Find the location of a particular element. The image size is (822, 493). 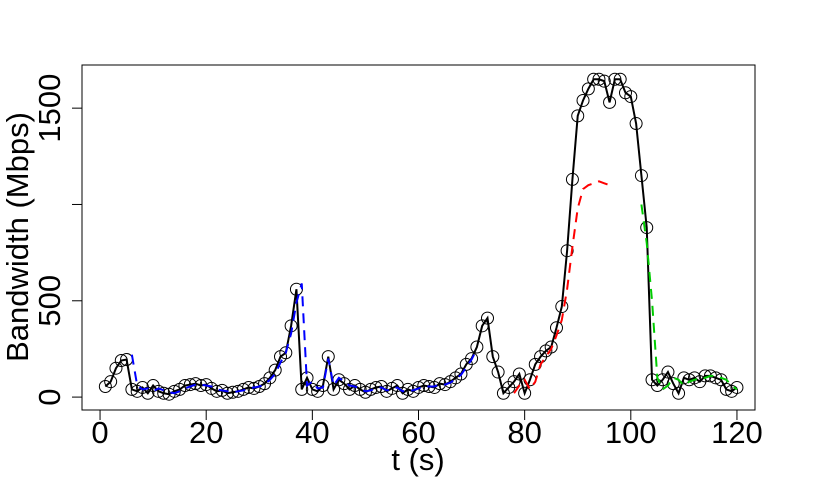

y-axis-label: Bandwidth (Mbps) is located at coordinates (17, 237).